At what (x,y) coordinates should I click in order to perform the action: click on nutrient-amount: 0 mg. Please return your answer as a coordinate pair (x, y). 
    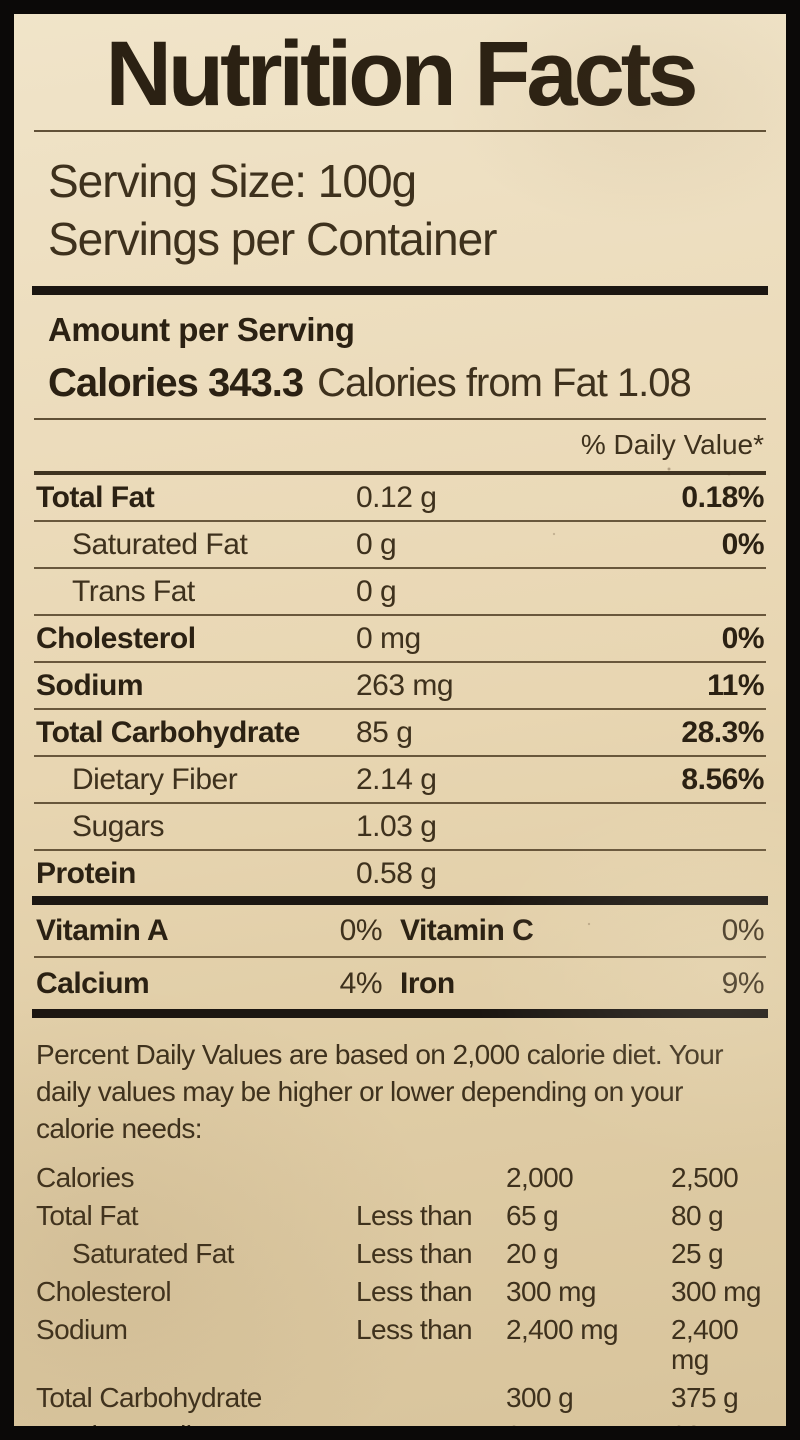
    Looking at the image, I should click on (388, 638).